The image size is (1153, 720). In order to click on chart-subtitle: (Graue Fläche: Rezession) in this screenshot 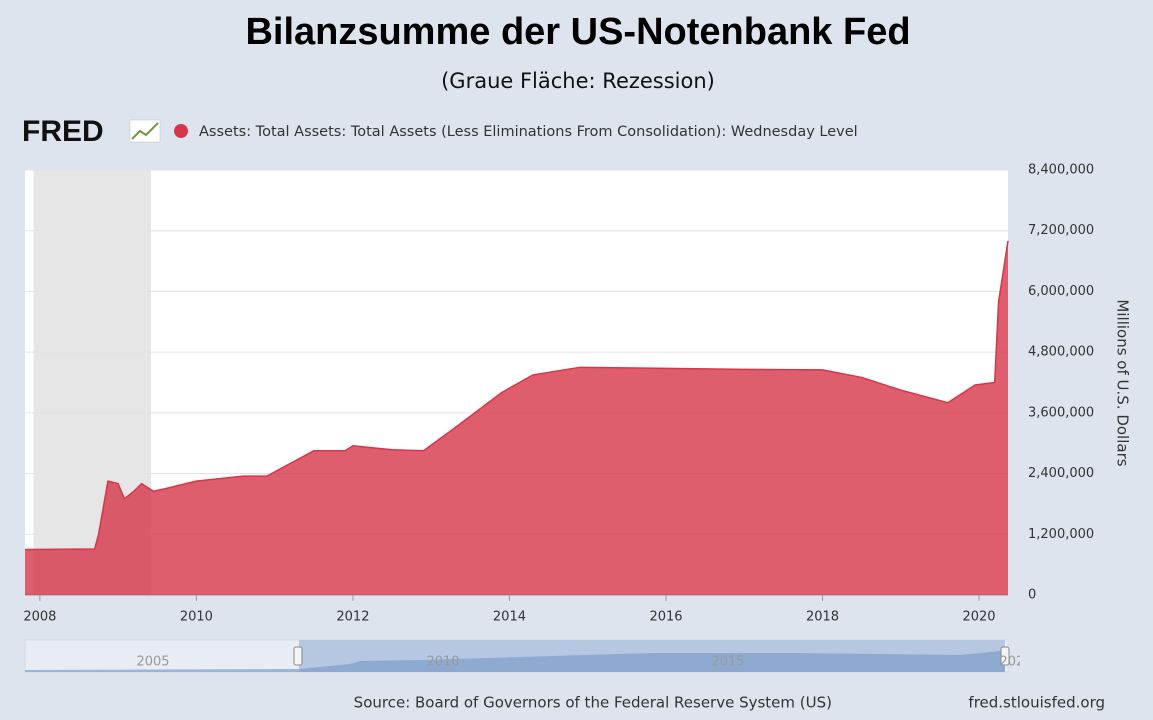, I will do `click(578, 81)`.